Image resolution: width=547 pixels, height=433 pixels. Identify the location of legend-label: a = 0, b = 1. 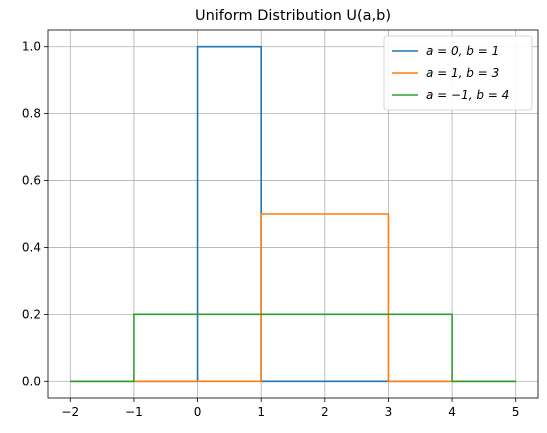
(462, 51).